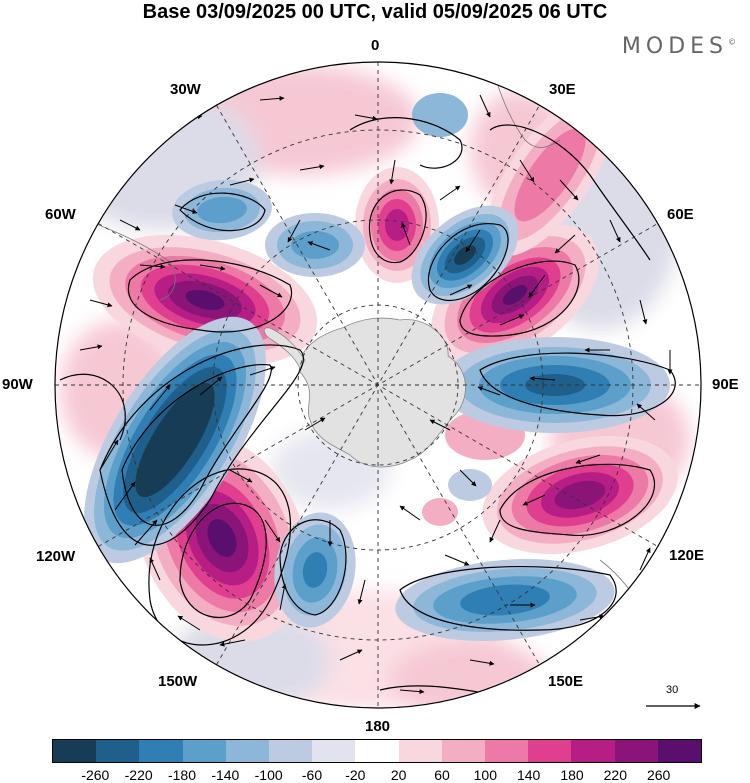 This screenshot has width=750, height=783. What do you see at coordinates (268, 775) in the screenshot?
I see `colorbar-tick-label: -100` at bounding box center [268, 775].